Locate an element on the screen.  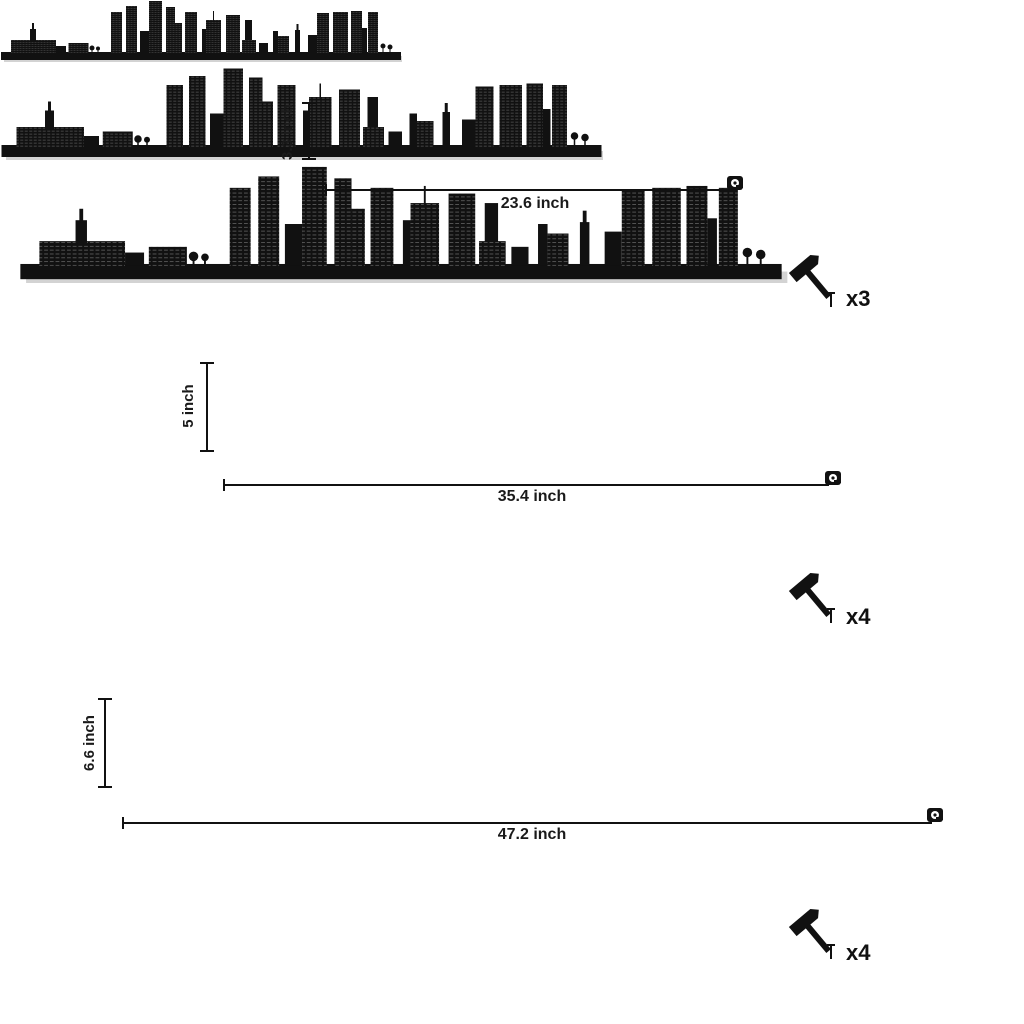
width-label: 35.4 inch is located at coordinates (532, 496).